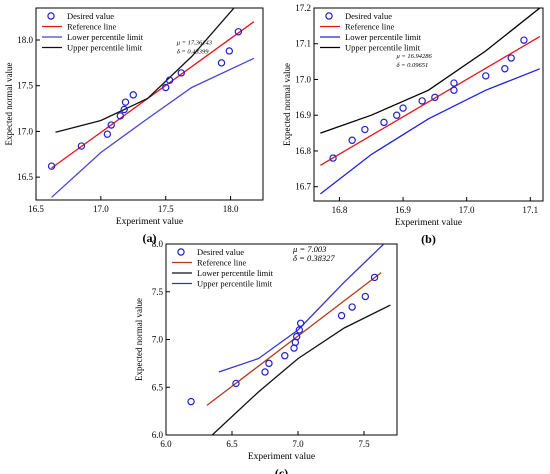 The height and width of the screenshot is (474, 550). I want to click on y-tick-label: 17.5, so click(25, 86).